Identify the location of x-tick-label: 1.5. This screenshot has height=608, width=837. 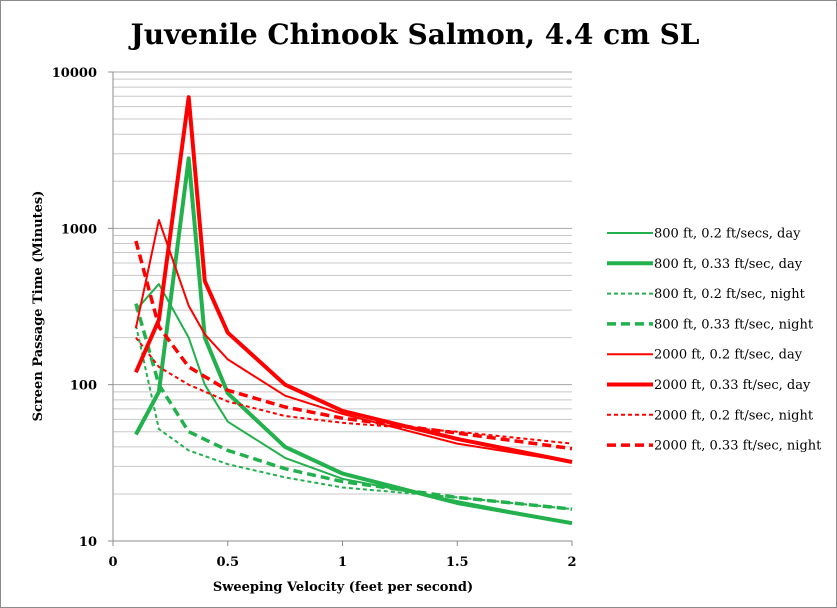
(457, 562).